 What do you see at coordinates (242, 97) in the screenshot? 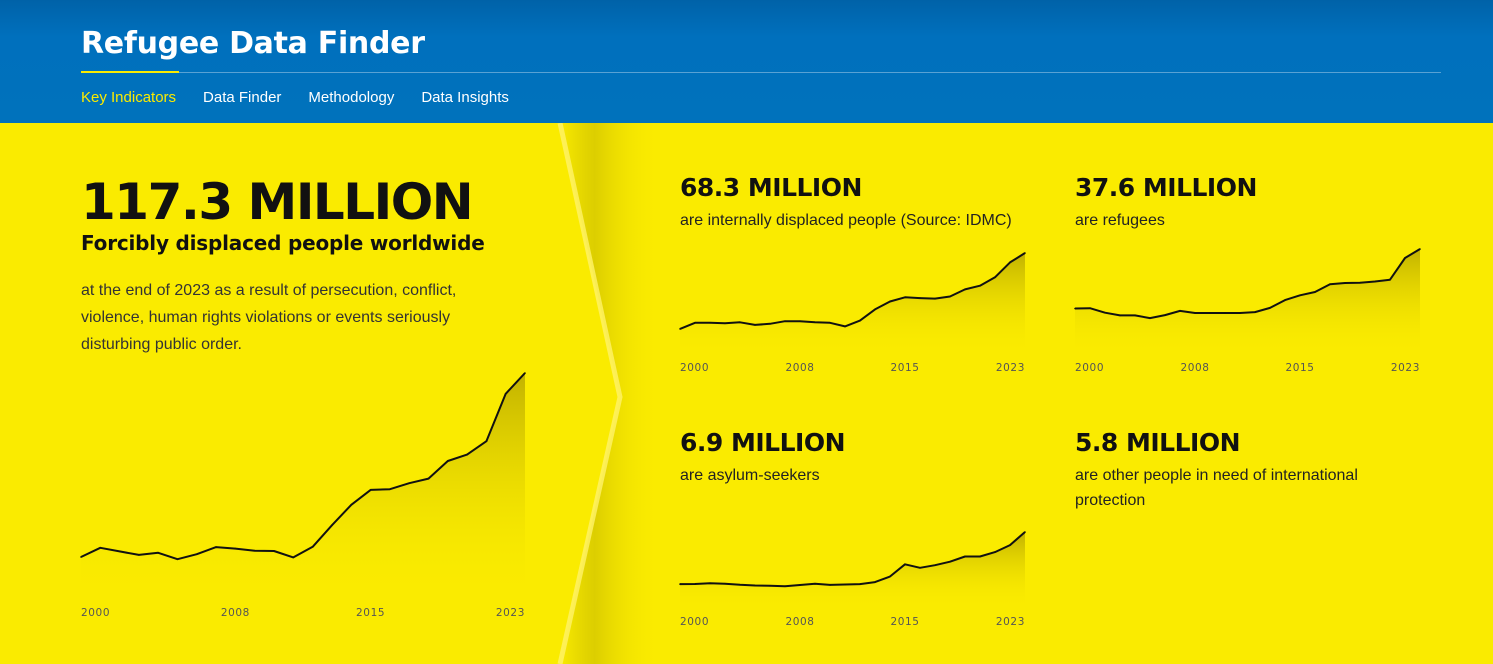
I see `nav-data-finder: Data Finder` at bounding box center [242, 97].